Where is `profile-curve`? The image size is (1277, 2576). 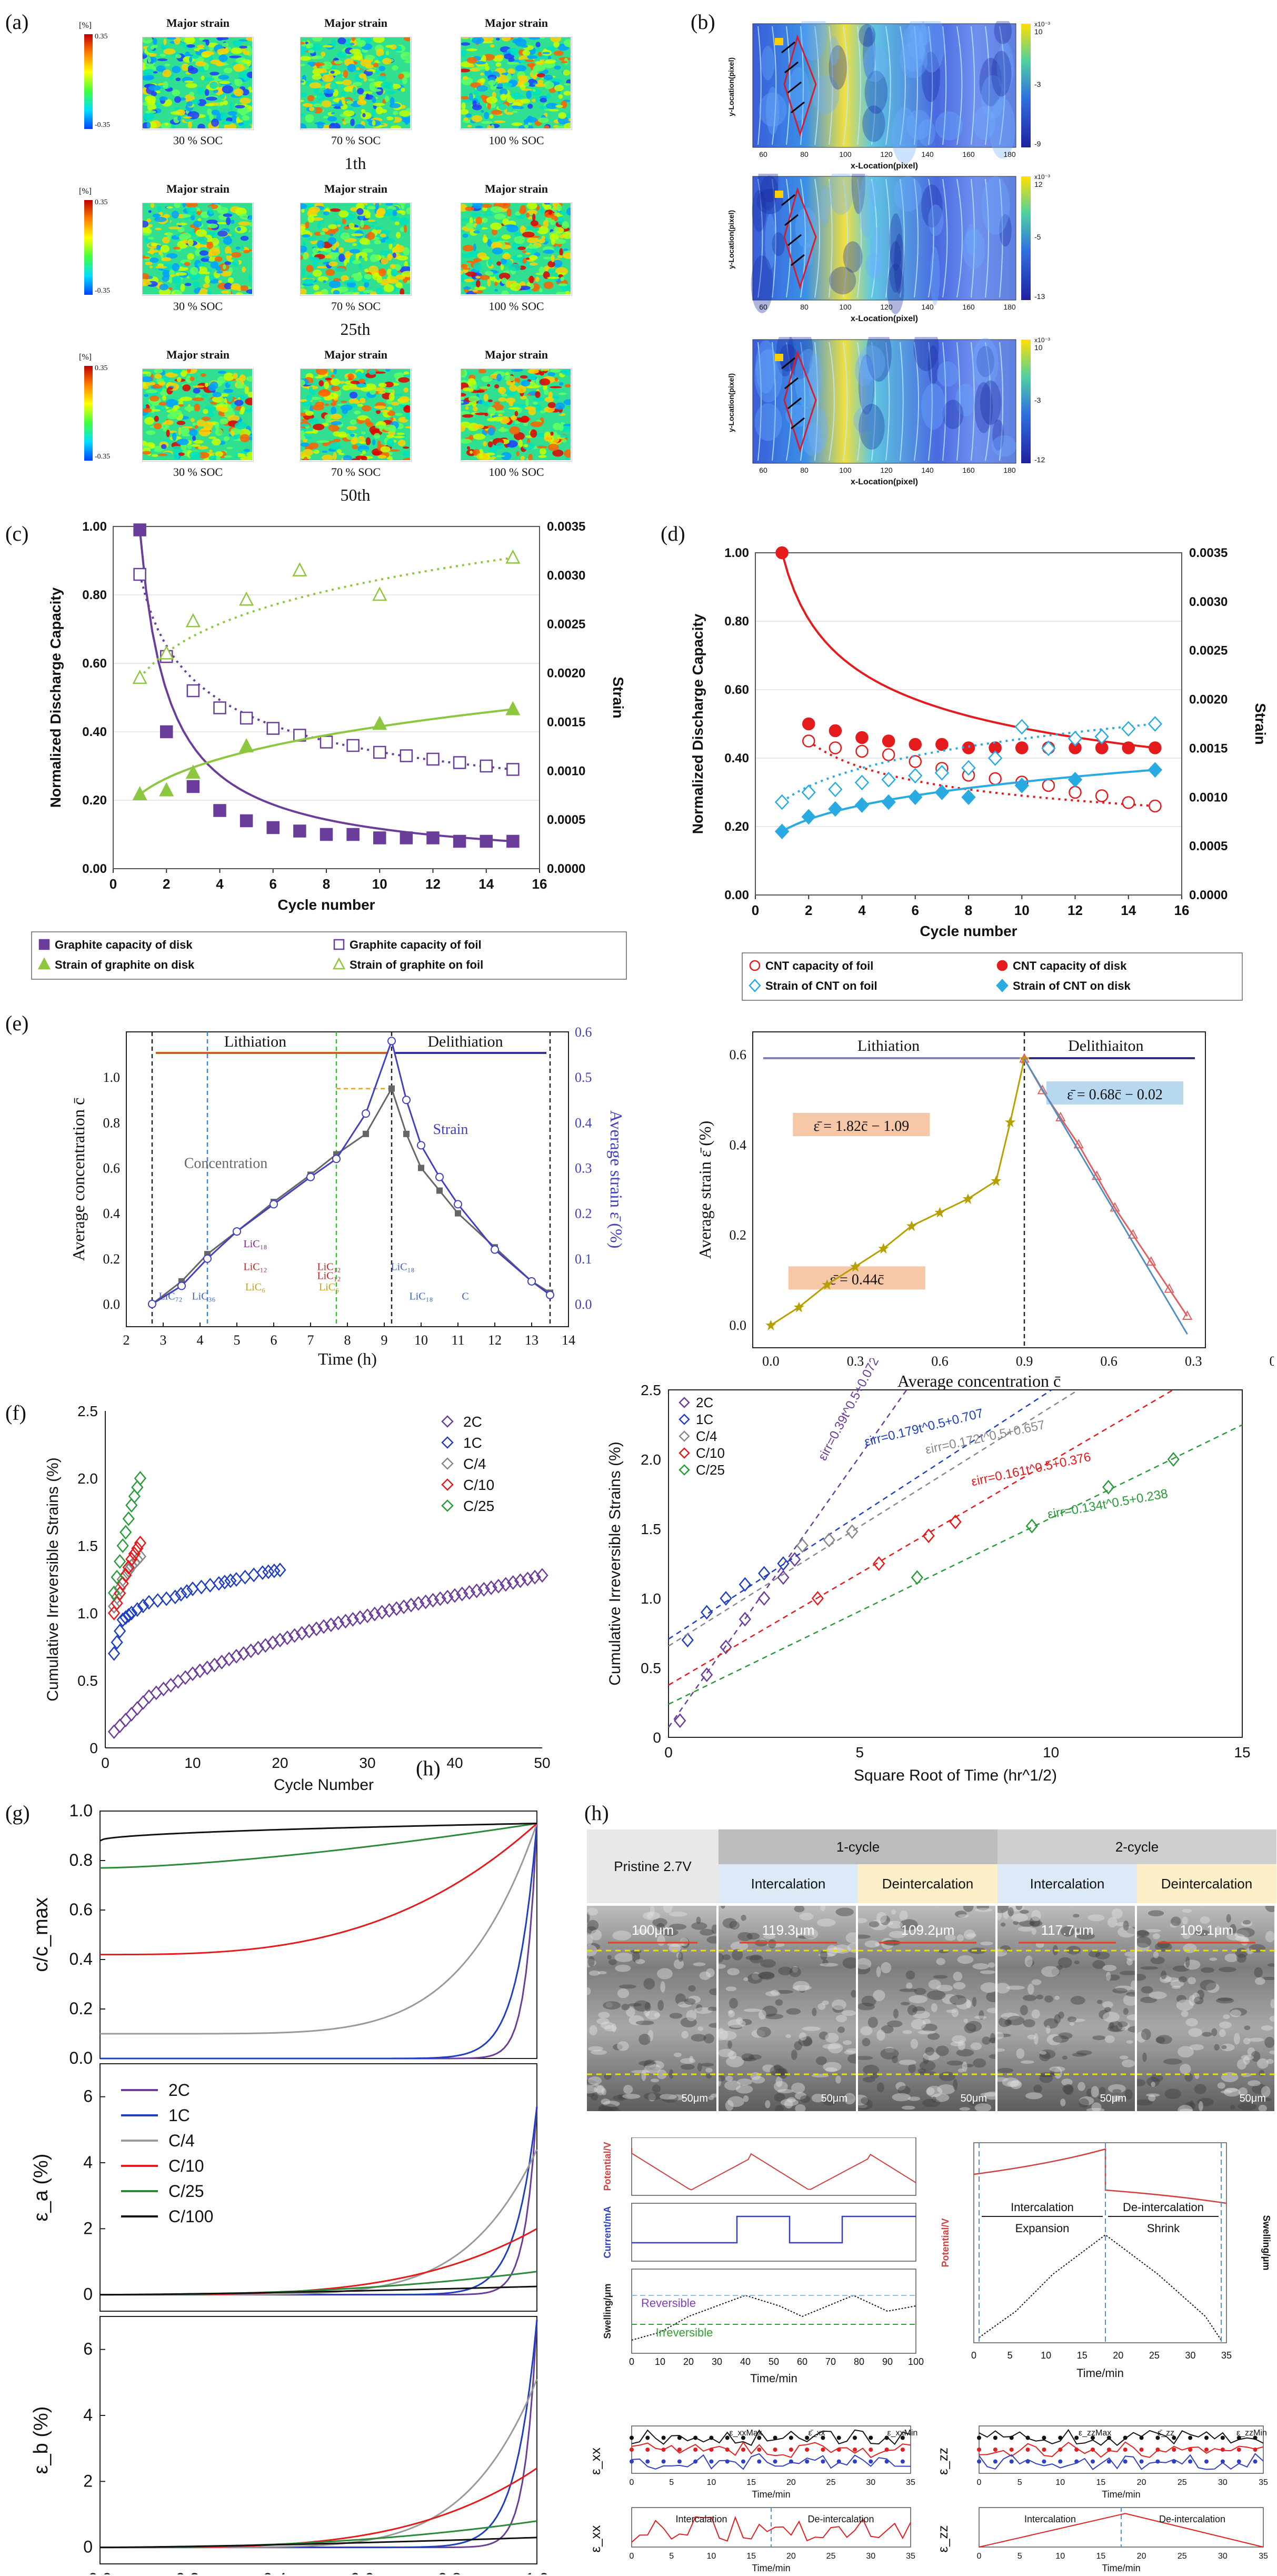 profile-curve is located at coordinates (318, 1833).